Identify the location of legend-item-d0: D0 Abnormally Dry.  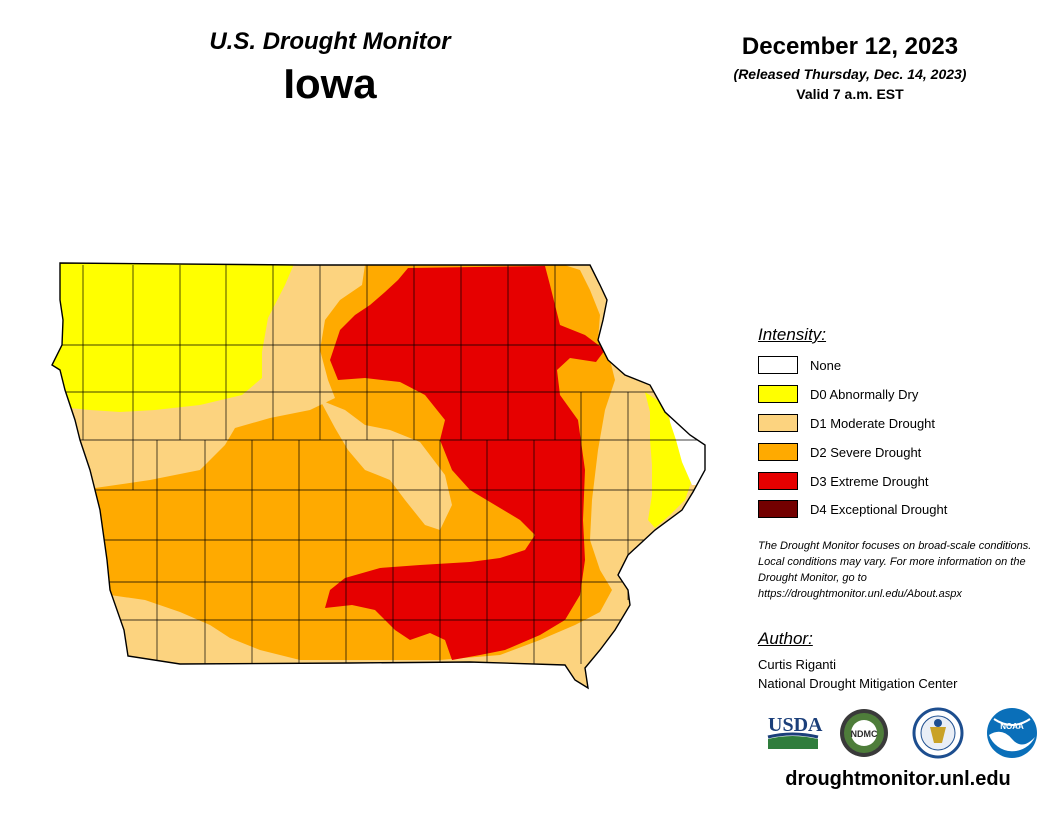
(838, 394).